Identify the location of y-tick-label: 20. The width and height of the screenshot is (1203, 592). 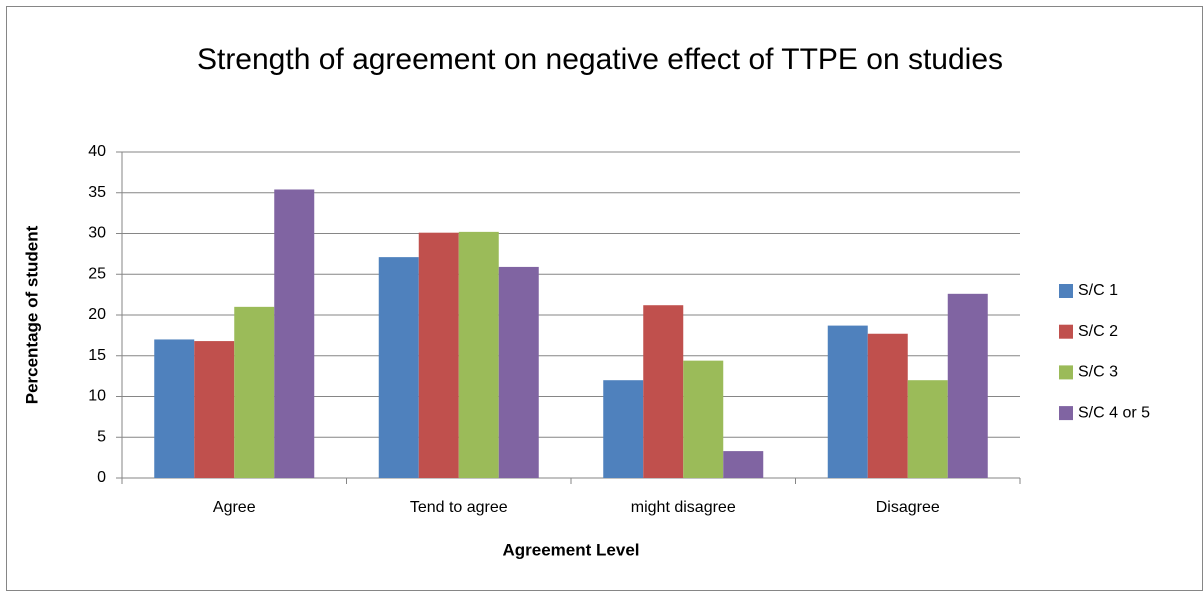
(97, 314).